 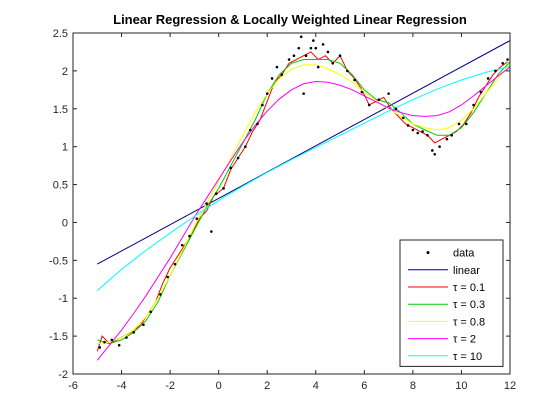 I want to click on y-tick-label: -2, so click(x=63, y=375).